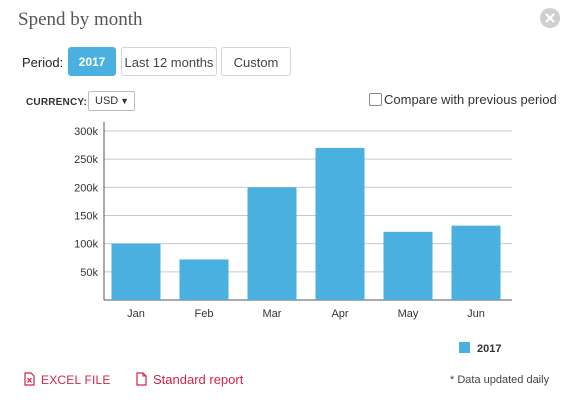 The height and width of the screenshot is (403, 569). What do you see at coordinates (550, 18) in the screenshot?
I see `close-icon` at bounding box center [550, 18].